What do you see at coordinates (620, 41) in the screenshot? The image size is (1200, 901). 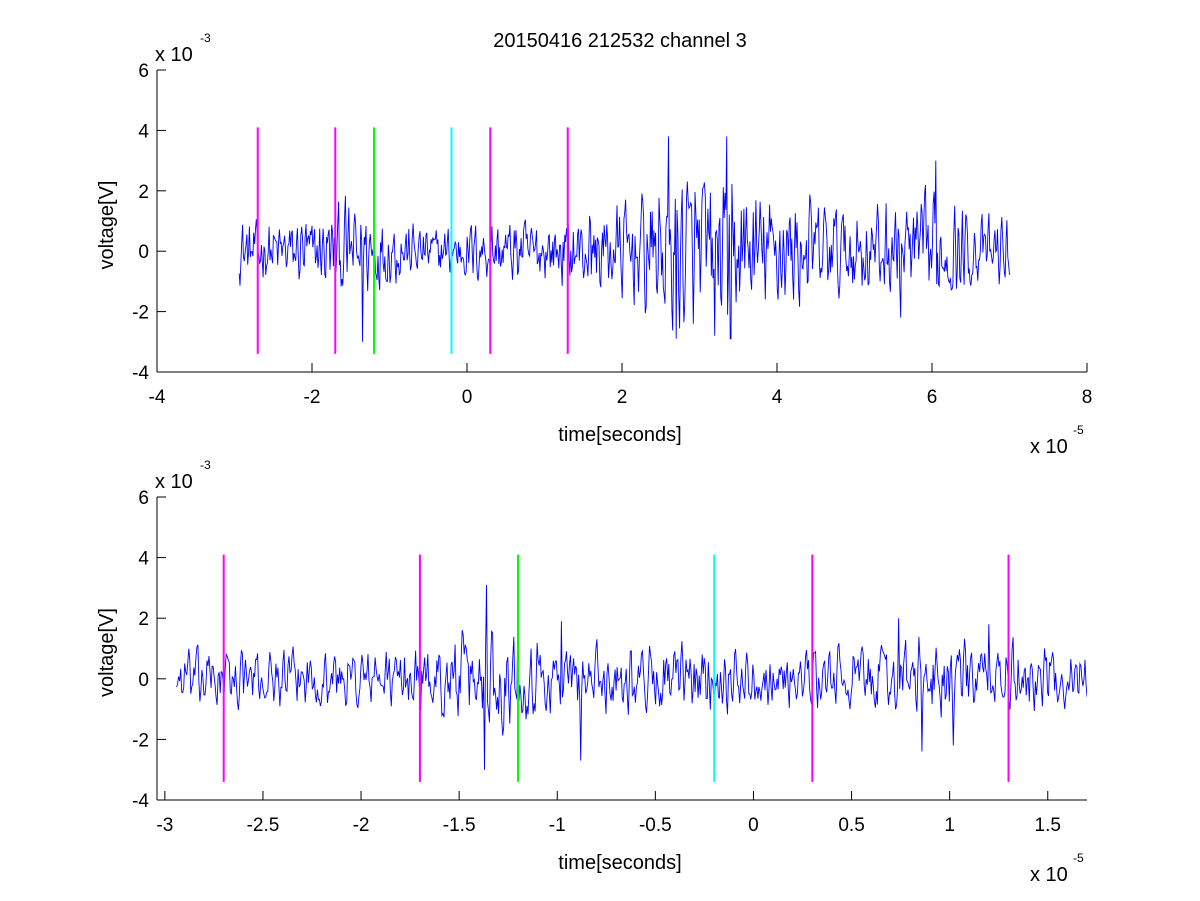 I see `figure-title: 20150416 212532 channel 3` at bounding box center [620, 41].